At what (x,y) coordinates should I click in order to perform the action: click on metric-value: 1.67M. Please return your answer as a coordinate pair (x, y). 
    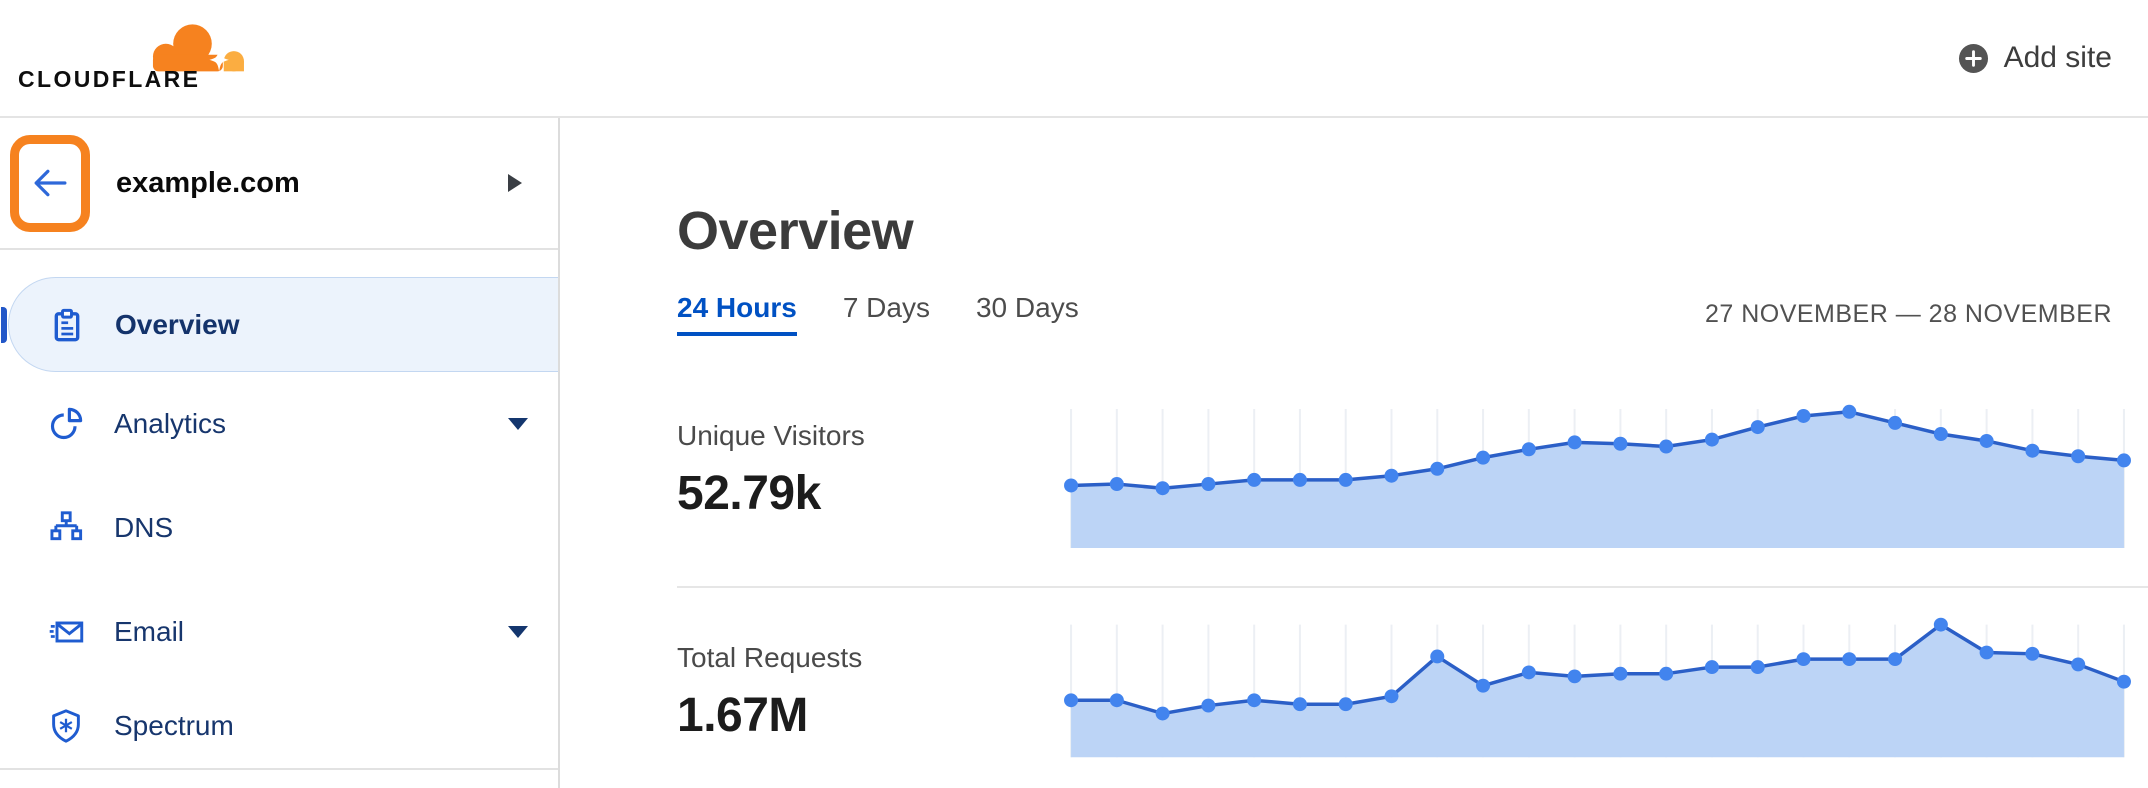
    Looking at the image, I should click on (742, 716).